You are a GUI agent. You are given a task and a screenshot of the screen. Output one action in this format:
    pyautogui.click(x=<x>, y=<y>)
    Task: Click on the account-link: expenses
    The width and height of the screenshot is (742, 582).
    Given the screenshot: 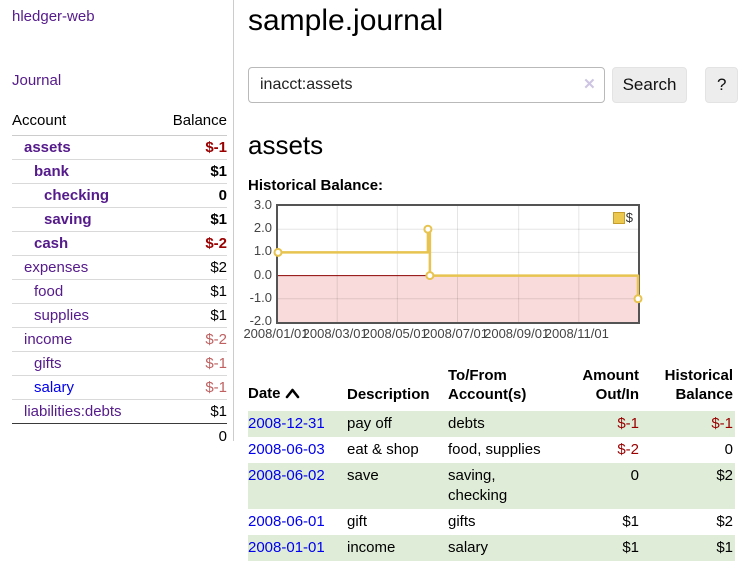 What is the action you would take?
    pyautogui.click(x=56, y=267)
    